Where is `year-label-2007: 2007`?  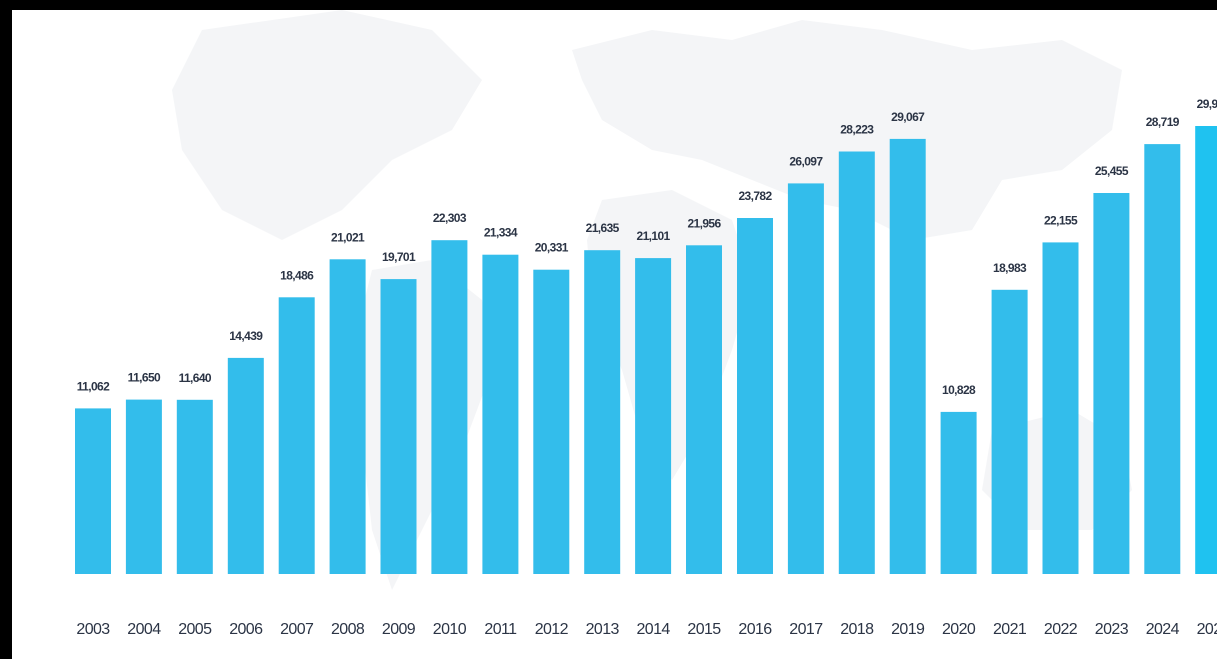
year-label-2007: 2007 is located at coordinates (297, 629).